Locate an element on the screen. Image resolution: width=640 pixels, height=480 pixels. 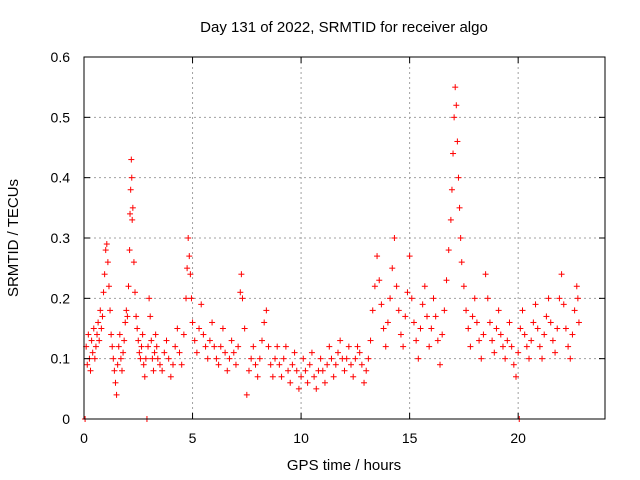
x-tick-label: 15 is located at coordinates (410, 438).